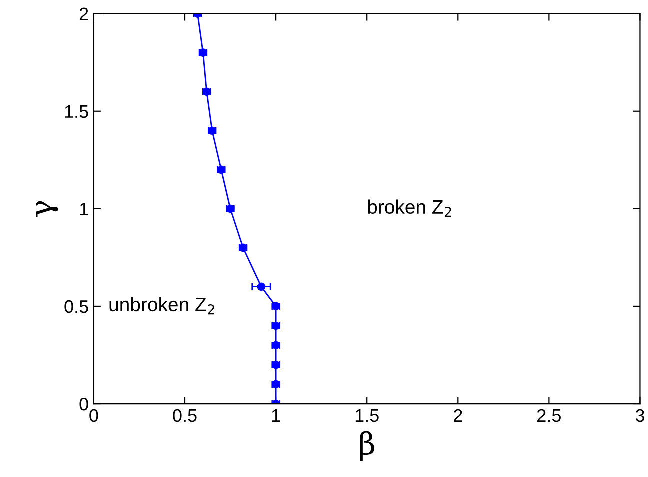  Describe the element at coordinates (185, 415) in the screenshot. I see `x-tick-label: 0.5` at that location.